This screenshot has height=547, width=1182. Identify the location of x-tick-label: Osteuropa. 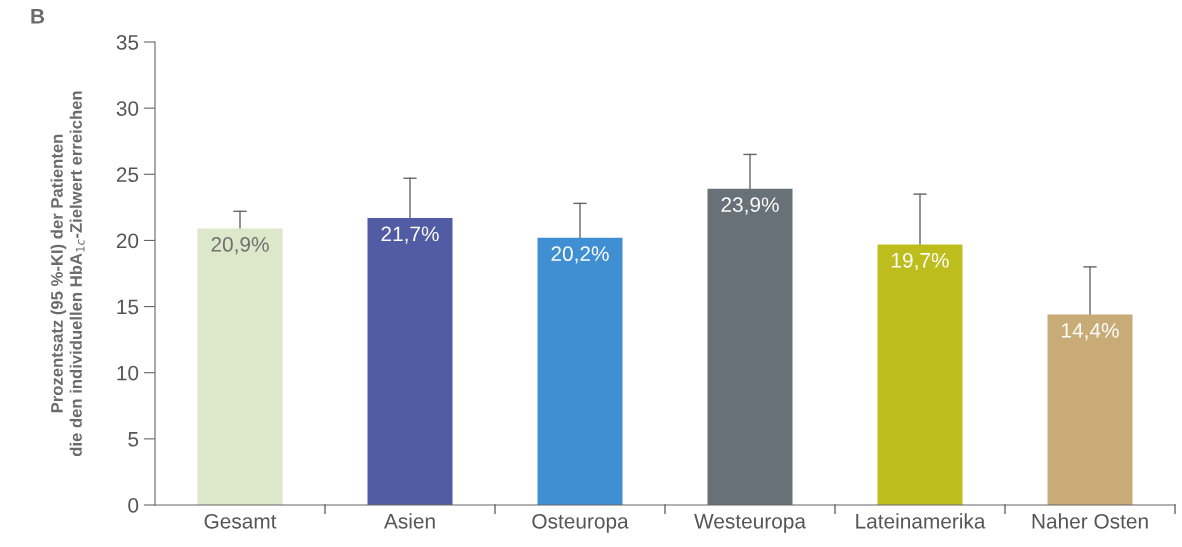
(580, 523).